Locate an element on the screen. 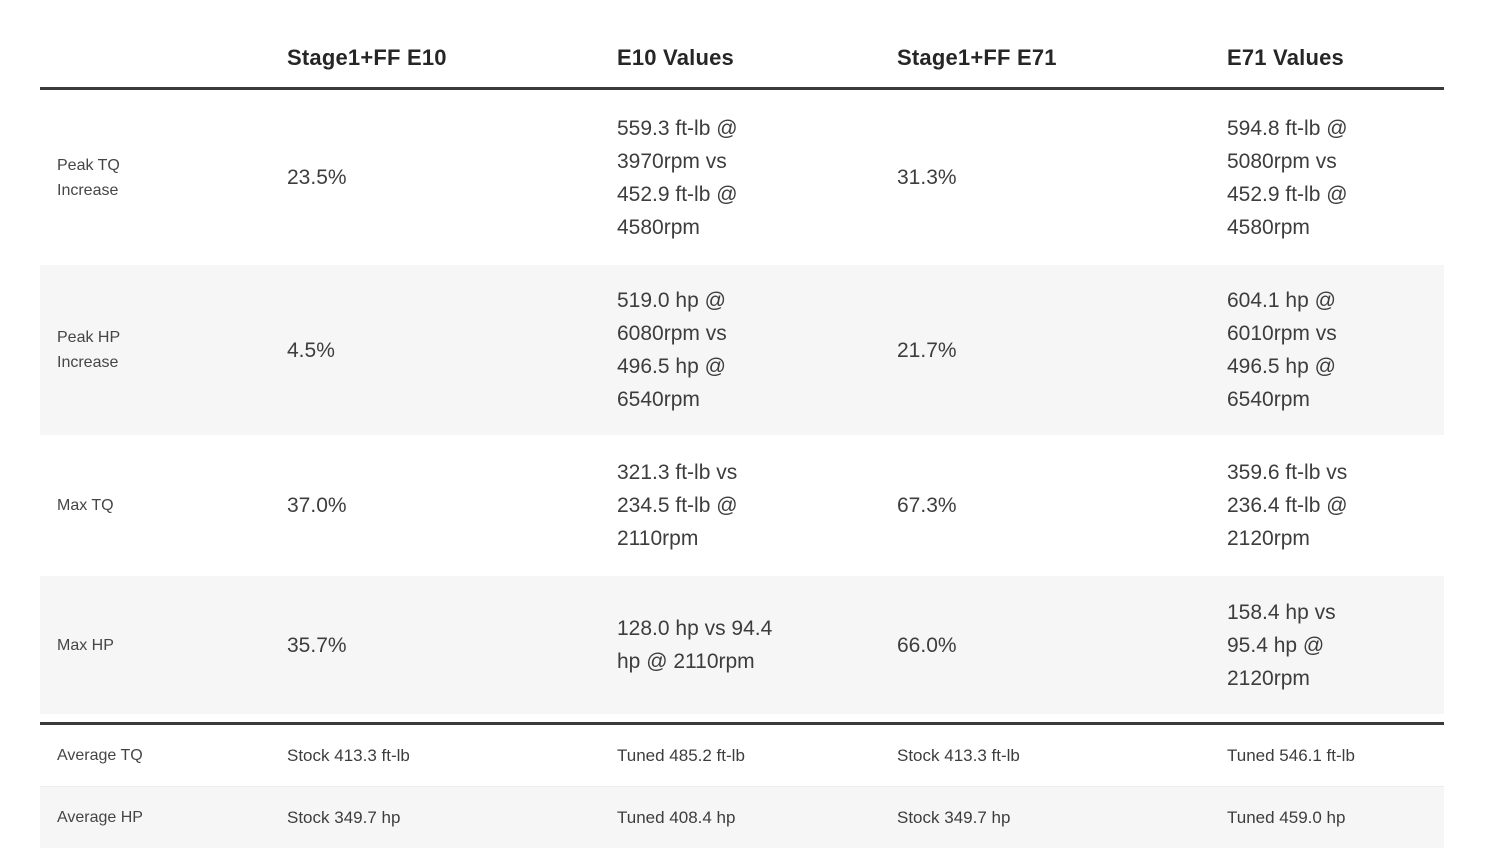 The width and height of the screenshot is (1500, 868). col-header-stage1-ff-e71: Stage1+FF E71 is located at coordinates (977, 57).